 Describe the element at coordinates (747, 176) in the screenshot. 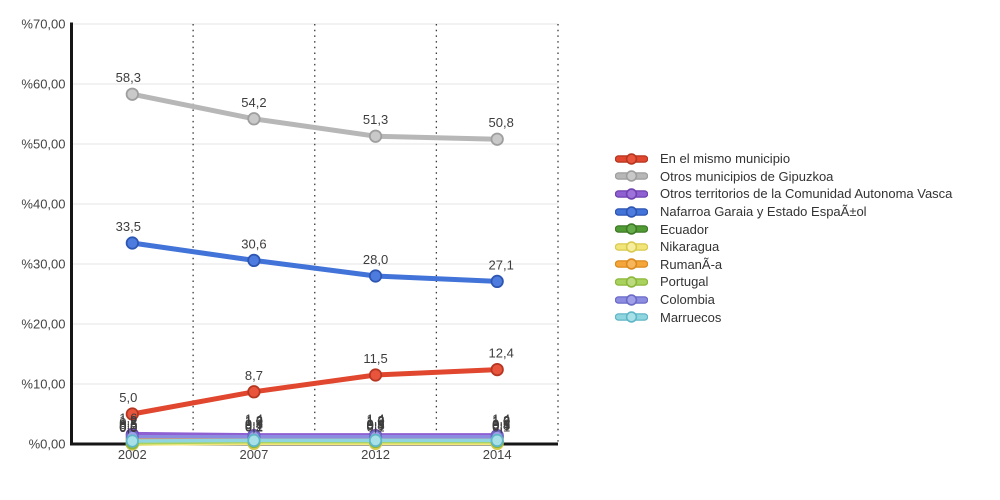

I see `legend-label: Otros municipios de Gipuzkoa` at that location.